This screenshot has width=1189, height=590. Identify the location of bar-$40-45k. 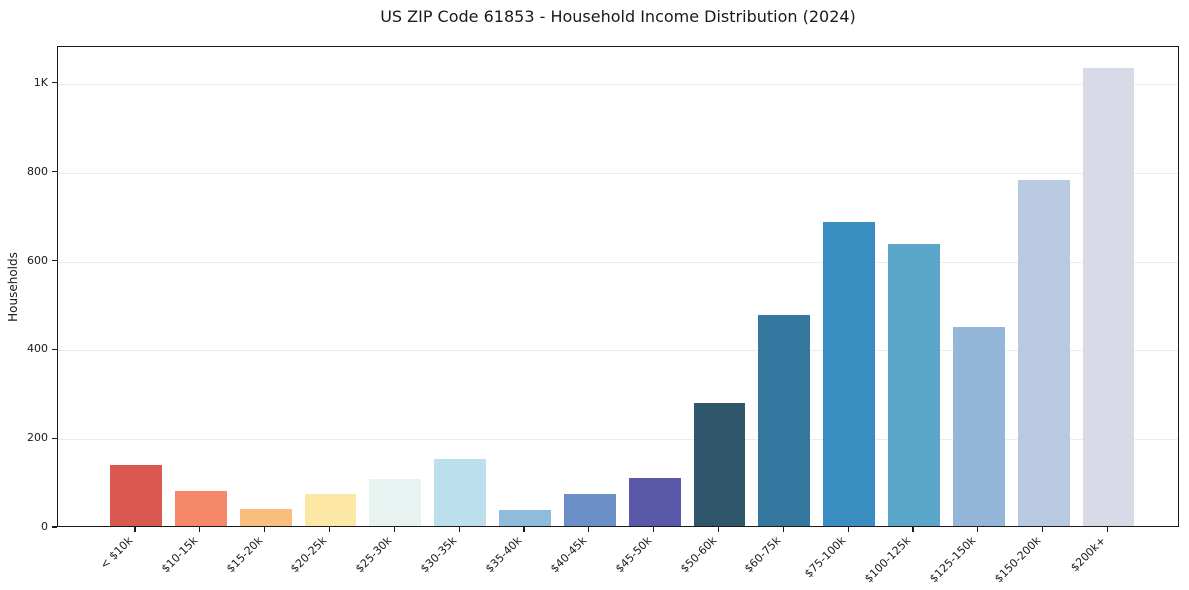
(589, 510).